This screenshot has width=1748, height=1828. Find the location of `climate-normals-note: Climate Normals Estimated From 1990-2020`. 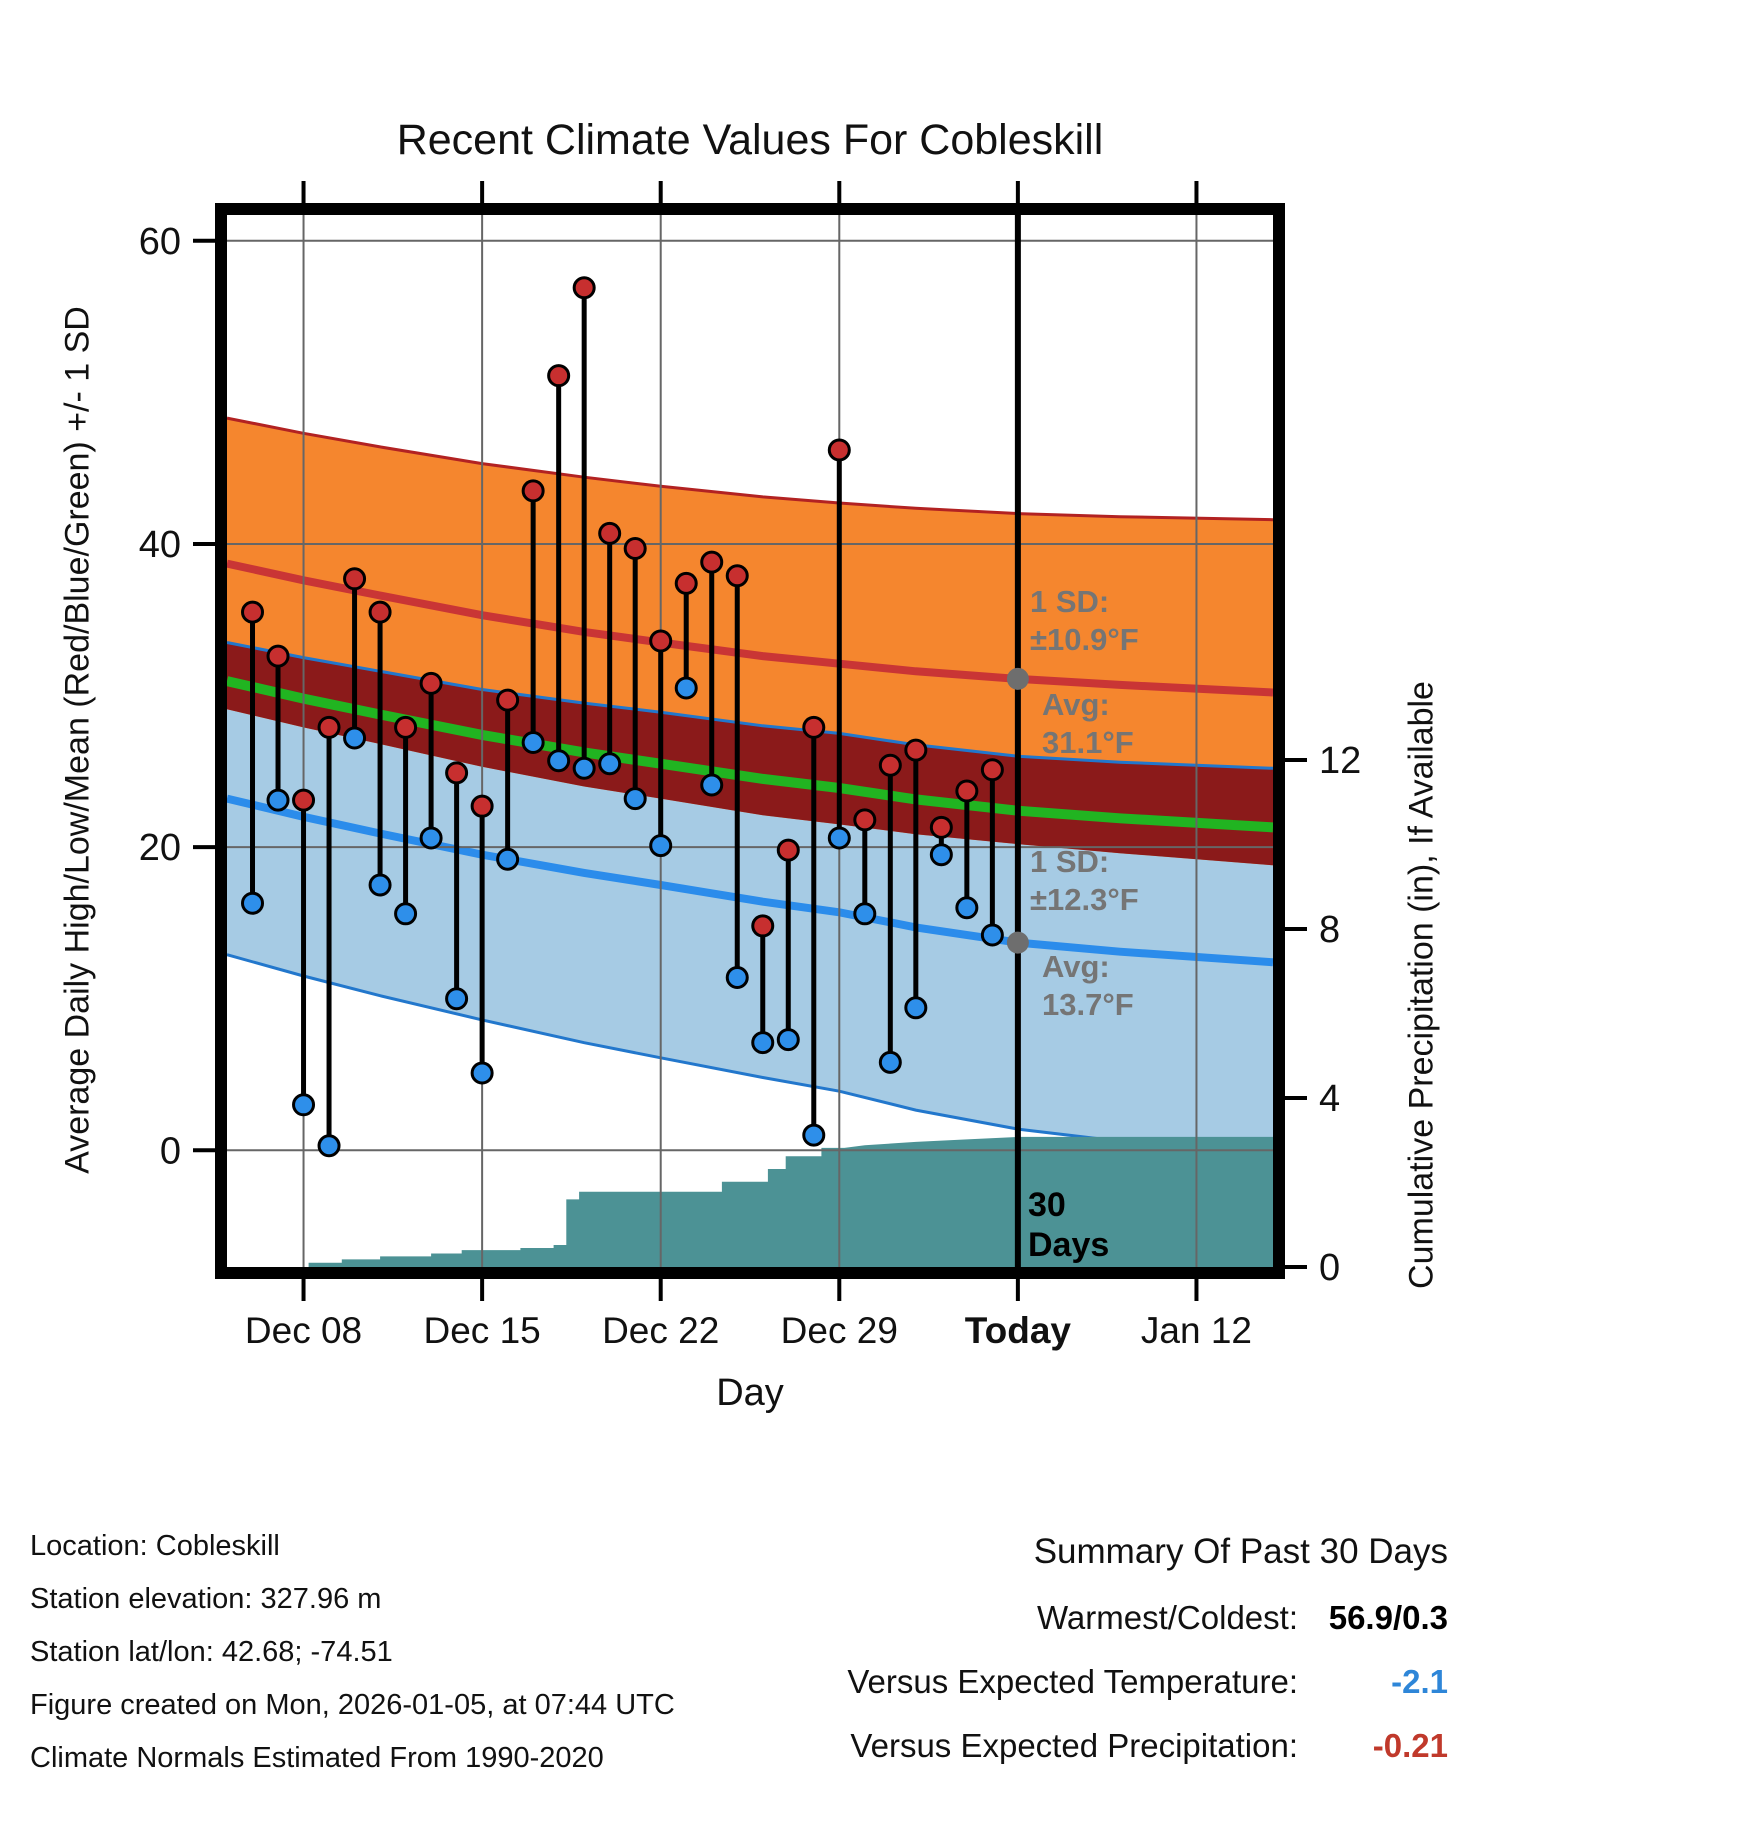

climate-normals-note: Climate Normals Estimated From 1990-2020 is located at coordinates (317, 1758).